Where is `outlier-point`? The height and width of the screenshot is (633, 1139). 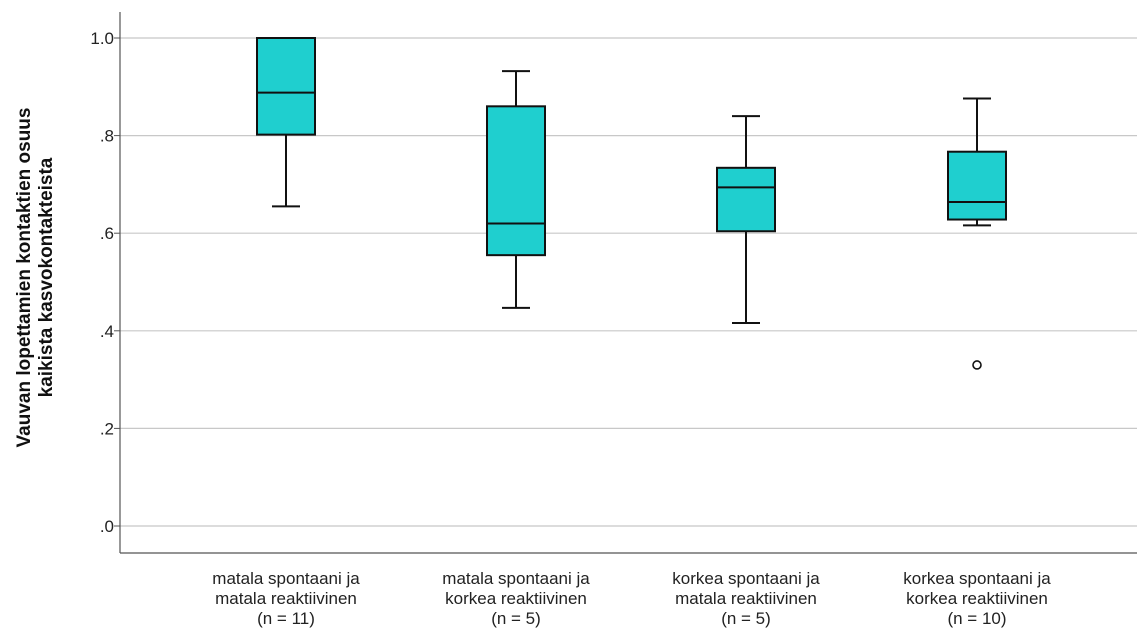
outlier-point is located at coordinates (977, 365).